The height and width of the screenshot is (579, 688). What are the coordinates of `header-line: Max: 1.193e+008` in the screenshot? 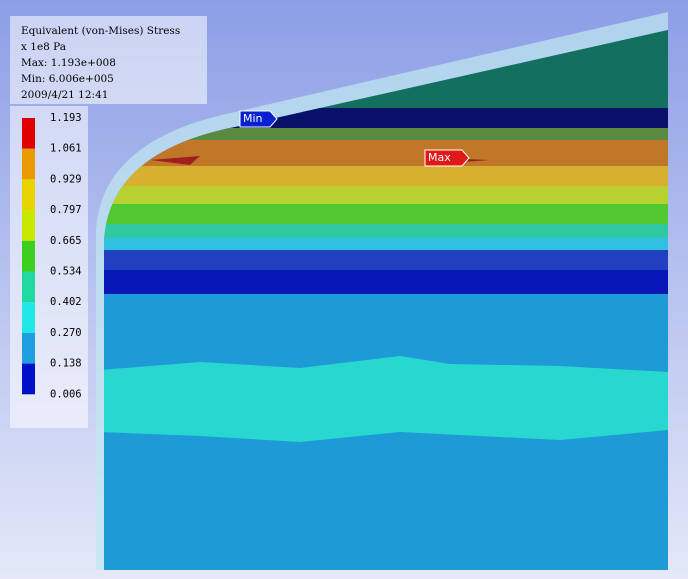 It's located at (68, 63).